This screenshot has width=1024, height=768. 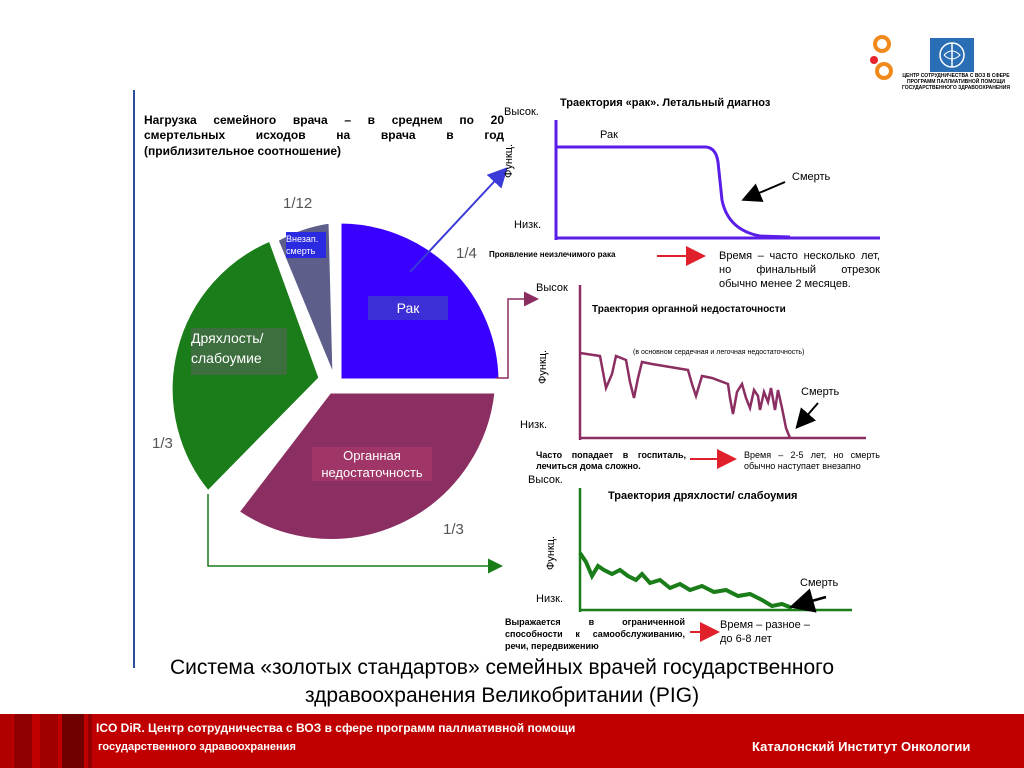 What do you see at coordinates (609, 135) in the screenshot?
I see `cancer-curve-label: Рак` at bounding box center [609, 135].